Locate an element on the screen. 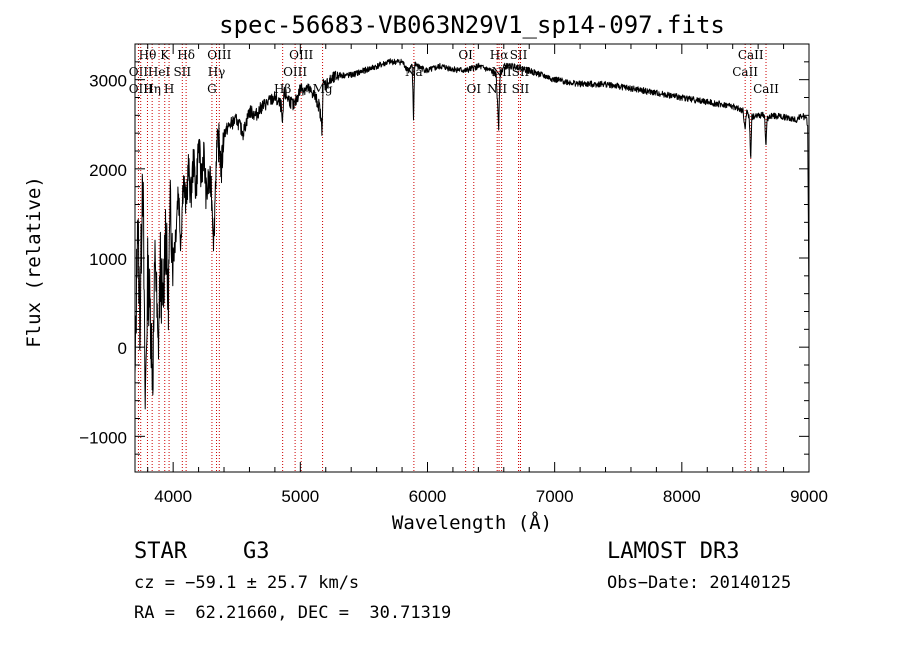  object-subclass: G3 is located at coordinates (256, 551).